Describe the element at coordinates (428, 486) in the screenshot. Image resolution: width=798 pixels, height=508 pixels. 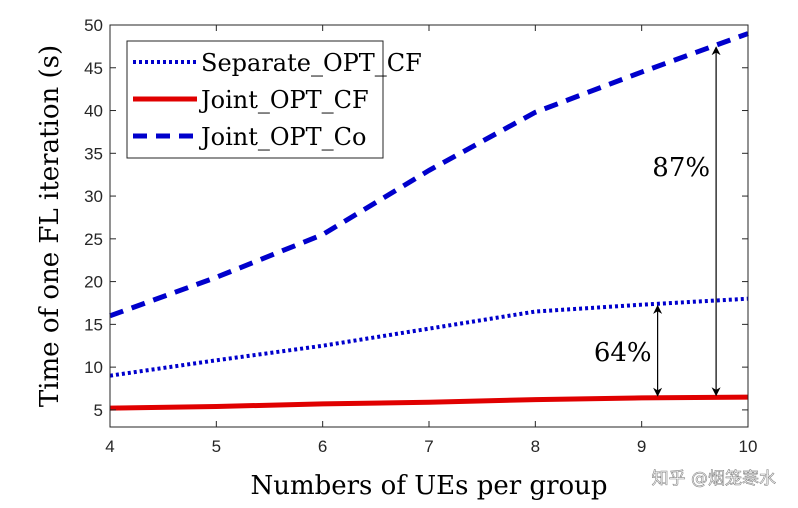
I see `x-axis-label: Numbers of UEs per group` at that location.